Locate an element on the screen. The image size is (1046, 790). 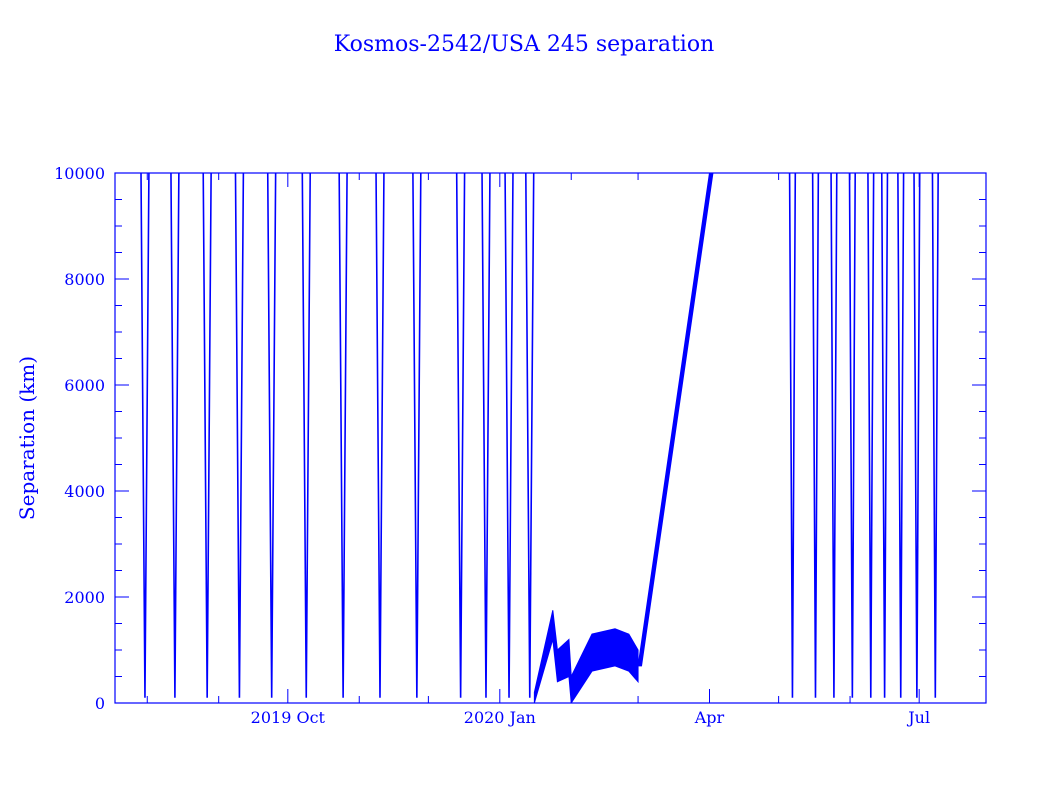
y-tick-label: 2000 is located at coordinates (84, 597).